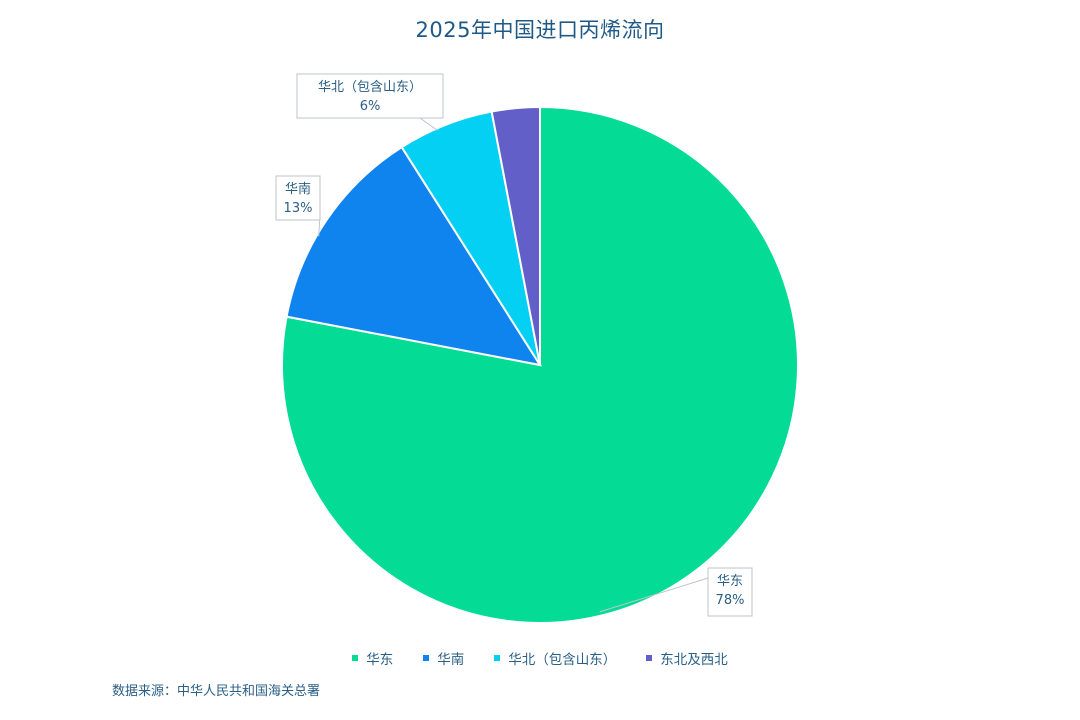  Describe the element at coordinates (694, 660) in the screenshot. I see `legend-label: 东北及西北` at that location.